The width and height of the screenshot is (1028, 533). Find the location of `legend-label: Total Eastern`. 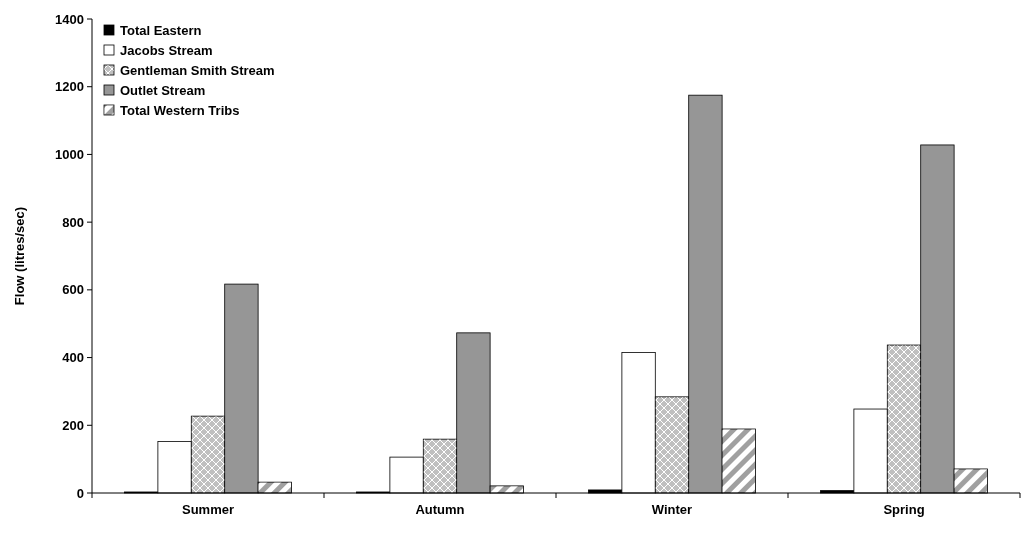

legend-label: Total Eastern is located at coordinates (161, 30).